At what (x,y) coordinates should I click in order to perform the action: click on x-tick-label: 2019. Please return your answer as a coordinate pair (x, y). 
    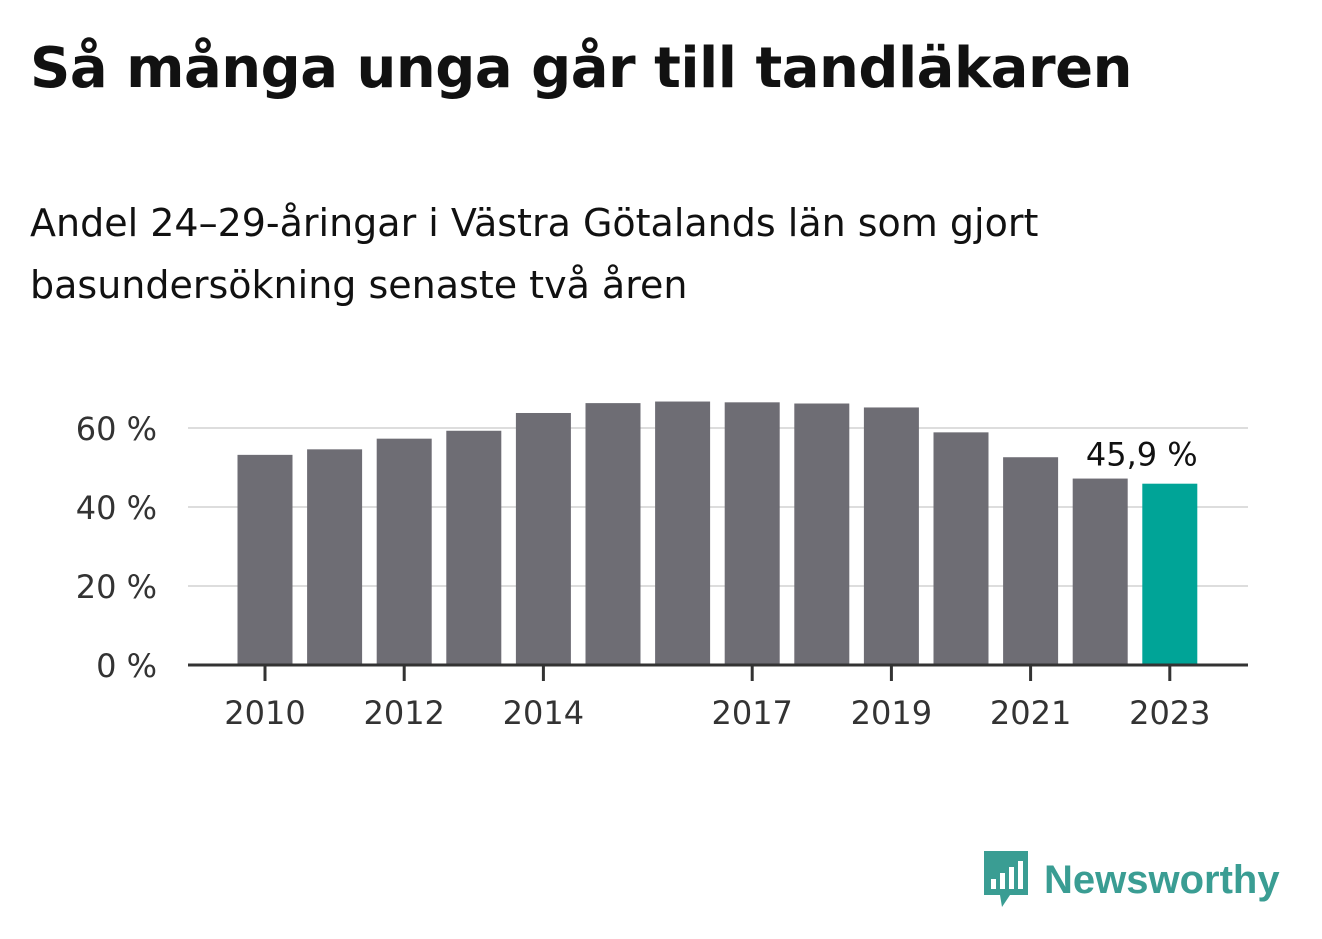
    Looking at the image, I should click on (891, 713).